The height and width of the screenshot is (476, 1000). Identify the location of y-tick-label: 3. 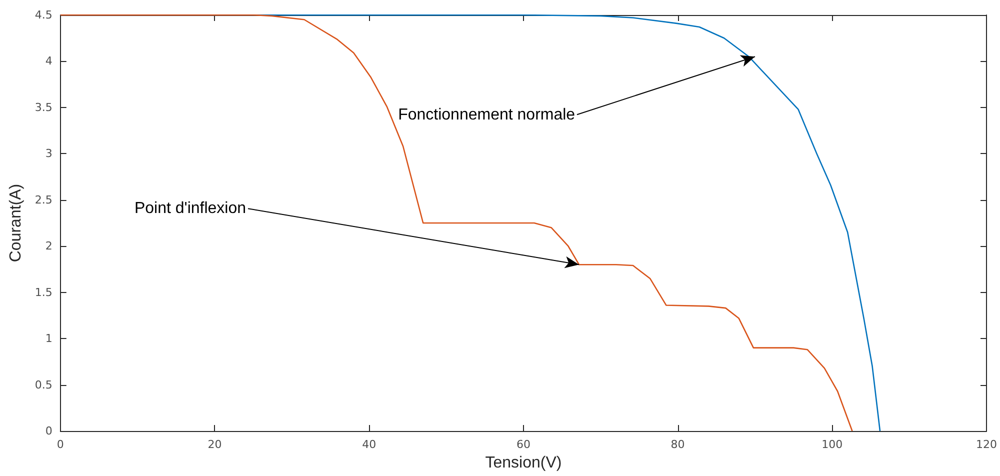
(48, 153).